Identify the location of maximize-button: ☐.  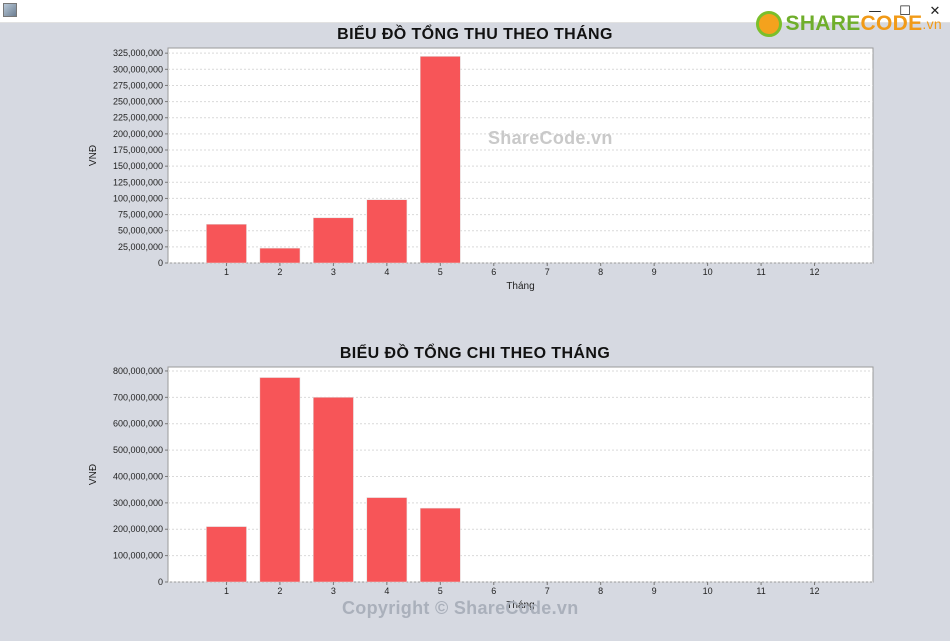
(905, 11).